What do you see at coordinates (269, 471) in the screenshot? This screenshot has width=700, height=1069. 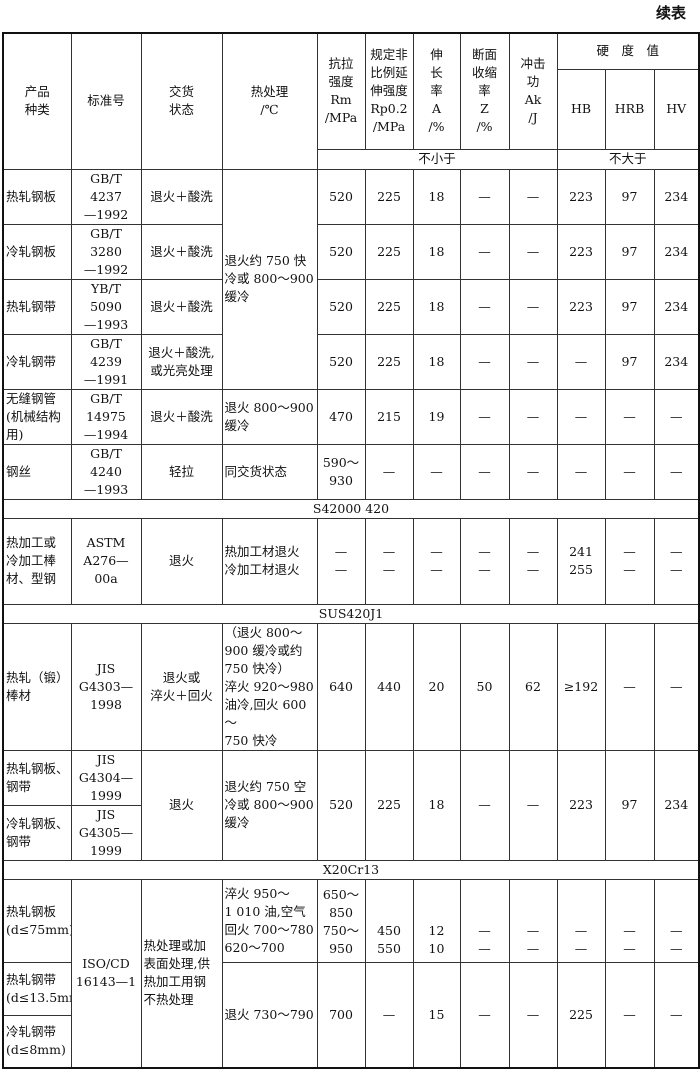 I see `heat-cell: 同交货状态` at bounding box center [269, 471].